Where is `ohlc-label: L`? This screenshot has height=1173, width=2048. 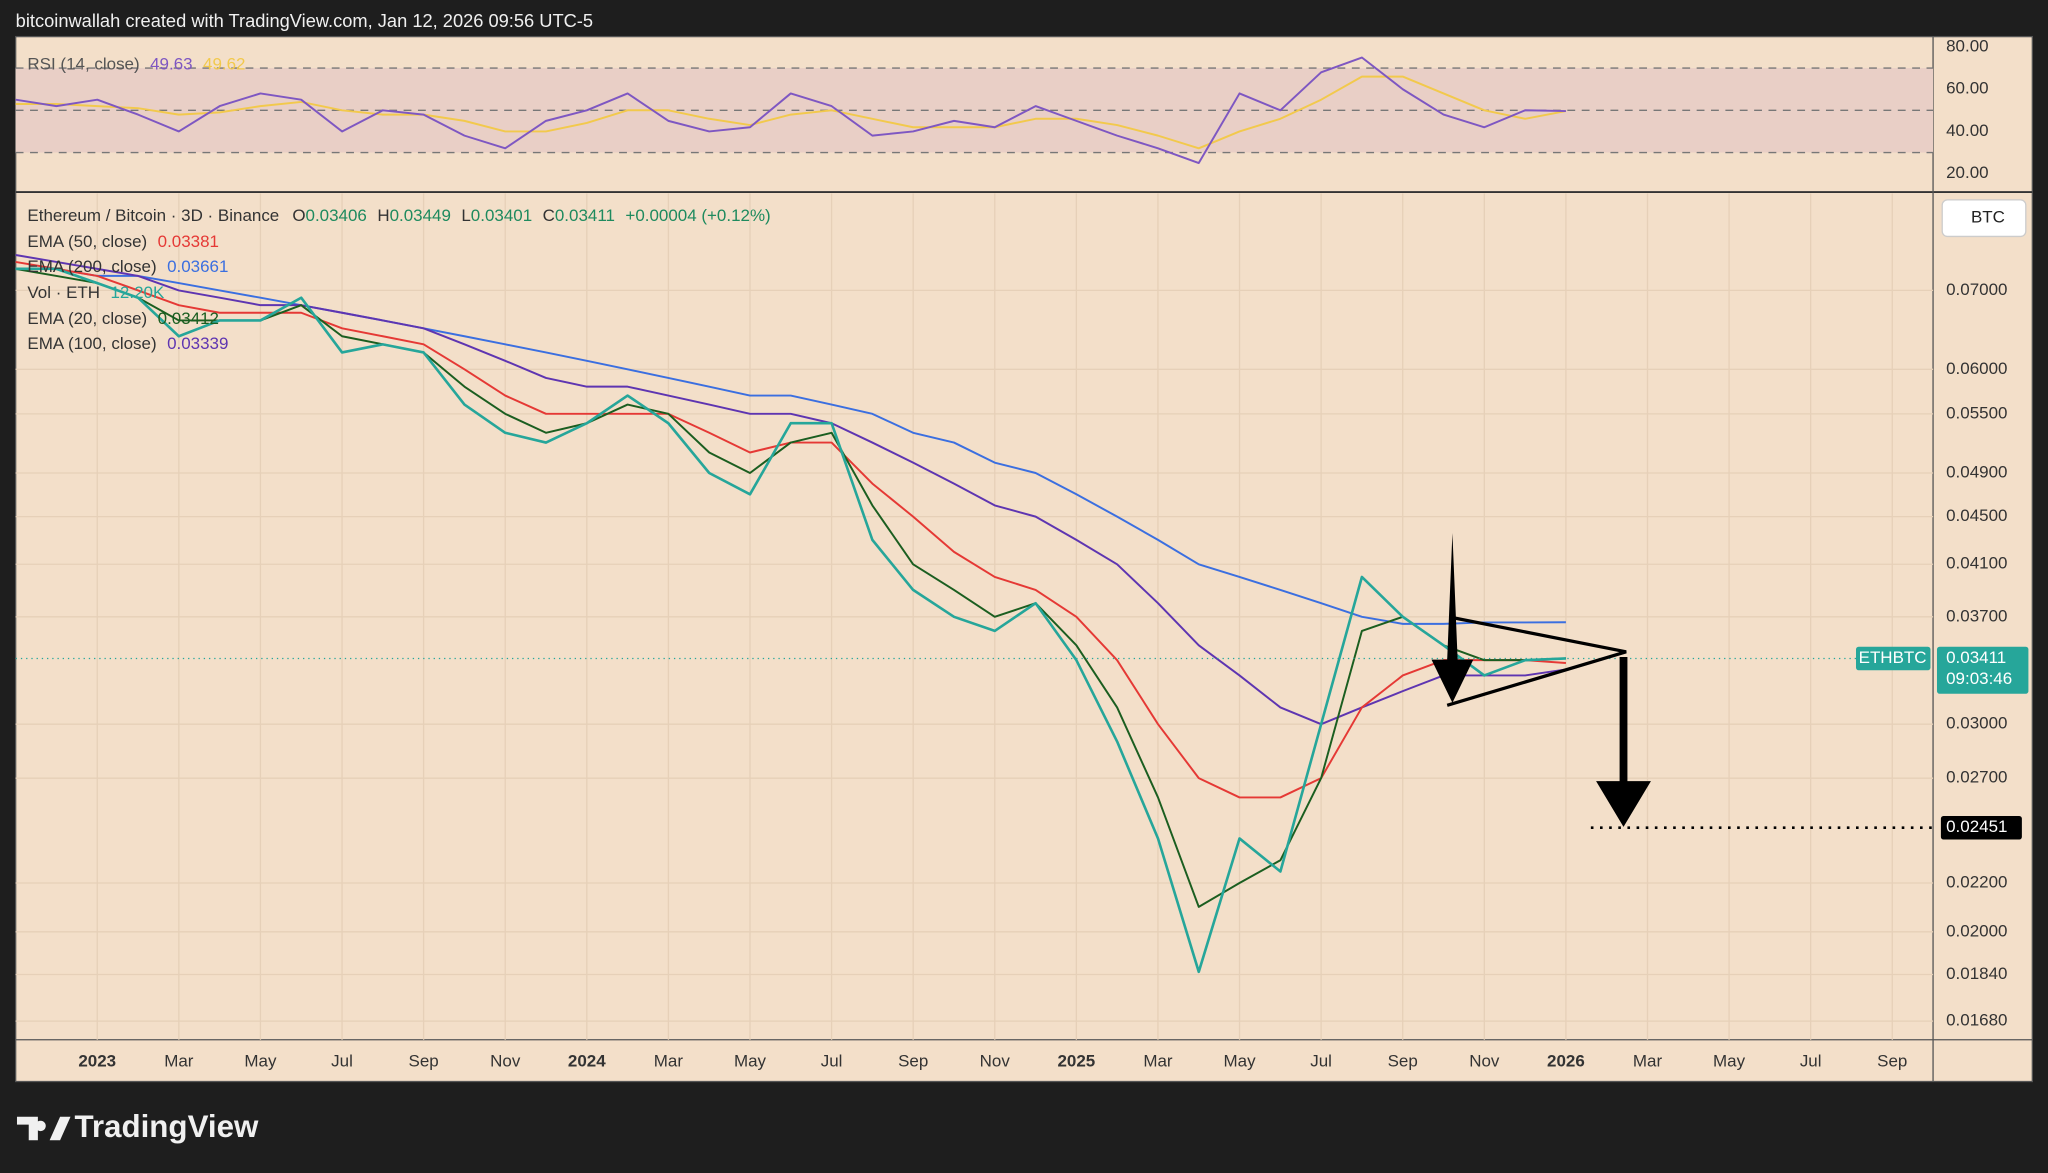 ohlc-label: L is located at coordinates (465, 215).